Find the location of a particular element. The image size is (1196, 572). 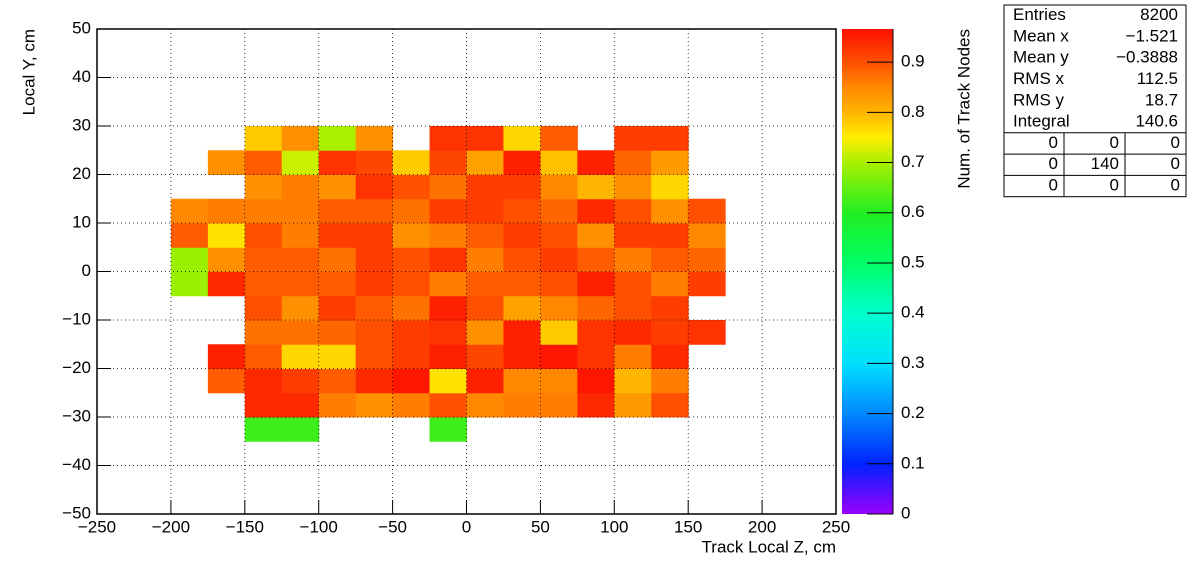

z-tick-label: 0.7 is located at coordinates (913, 161).